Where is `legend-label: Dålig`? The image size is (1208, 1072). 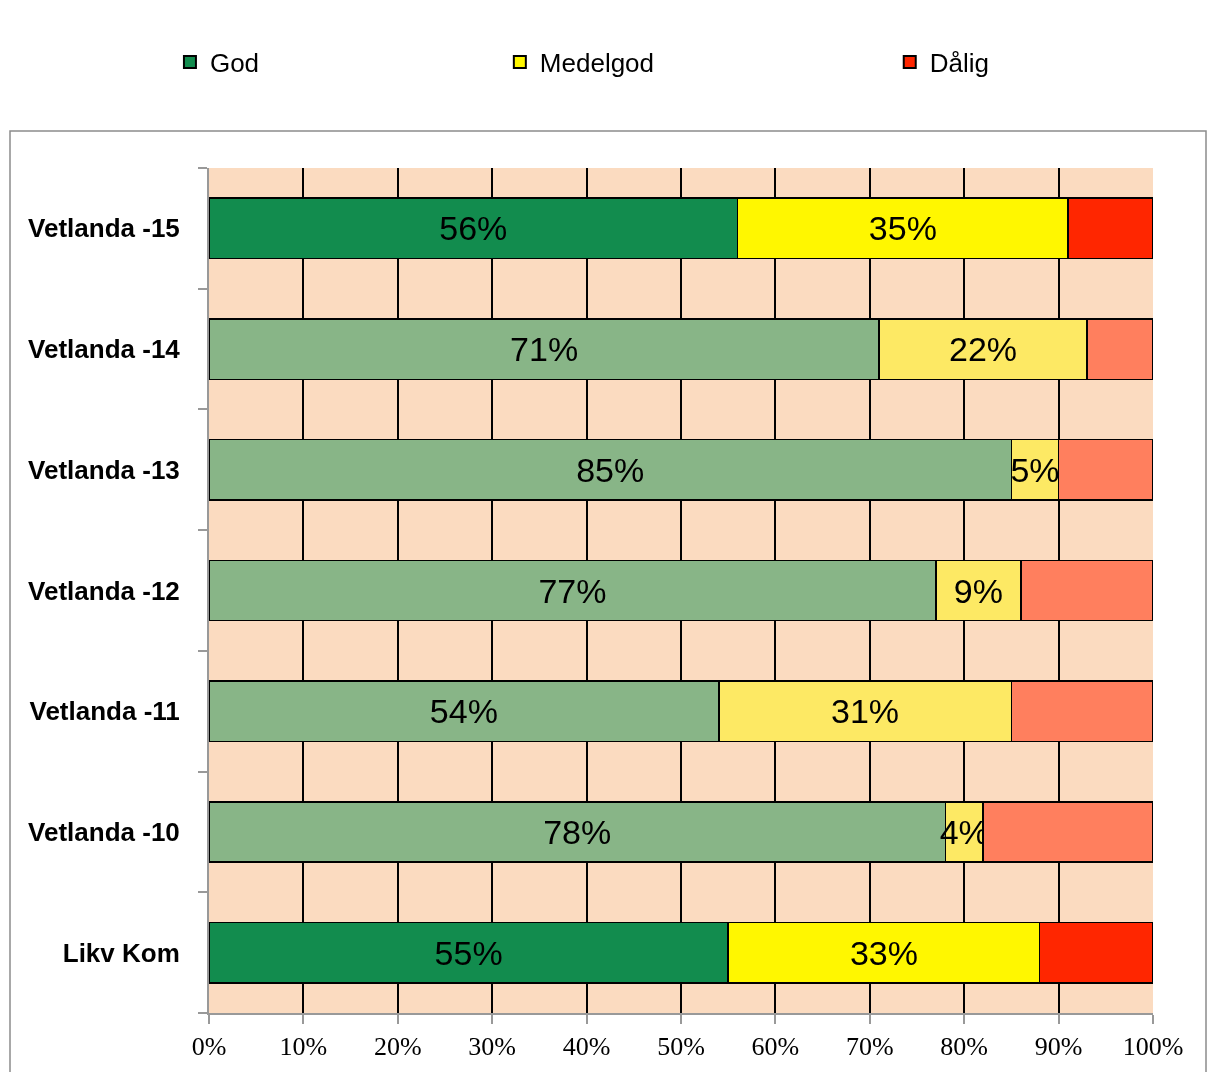 legend-label: Dålig is located at coordinates (959, 63).